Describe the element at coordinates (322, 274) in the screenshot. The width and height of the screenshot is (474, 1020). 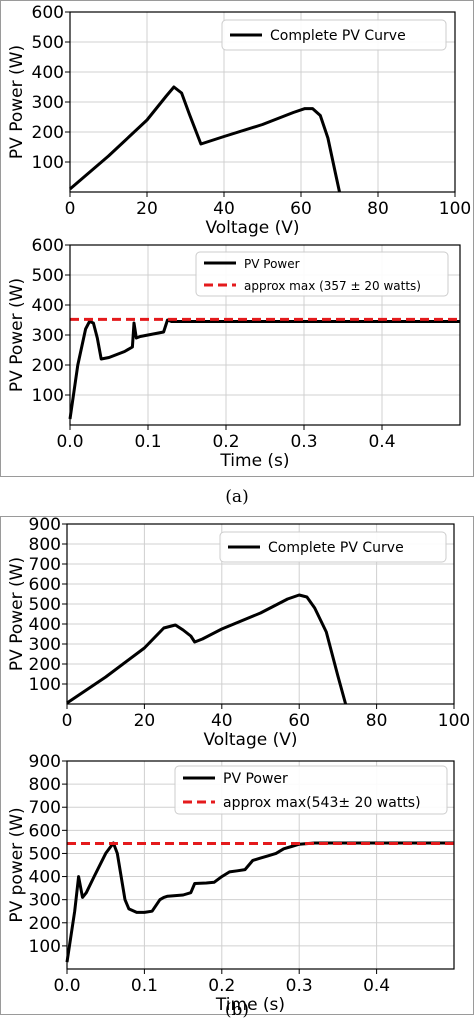
I see `legend: PV Power approx max (357 ± 20 watts)` at that location.